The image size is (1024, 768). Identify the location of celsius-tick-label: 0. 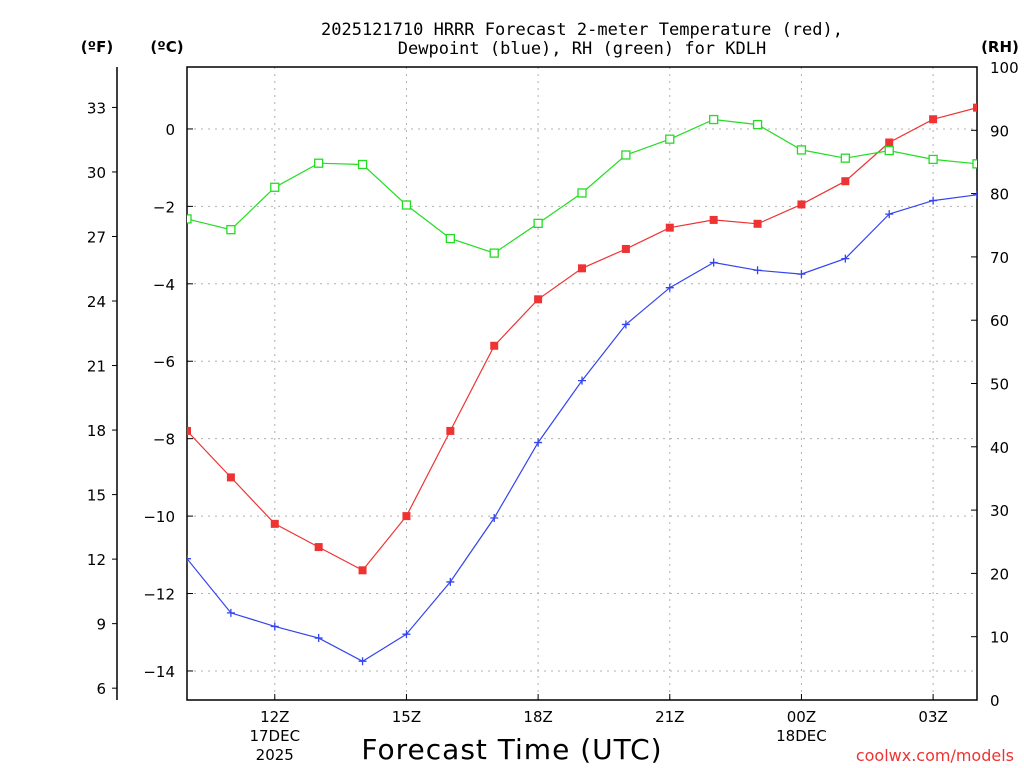
(170, 130).